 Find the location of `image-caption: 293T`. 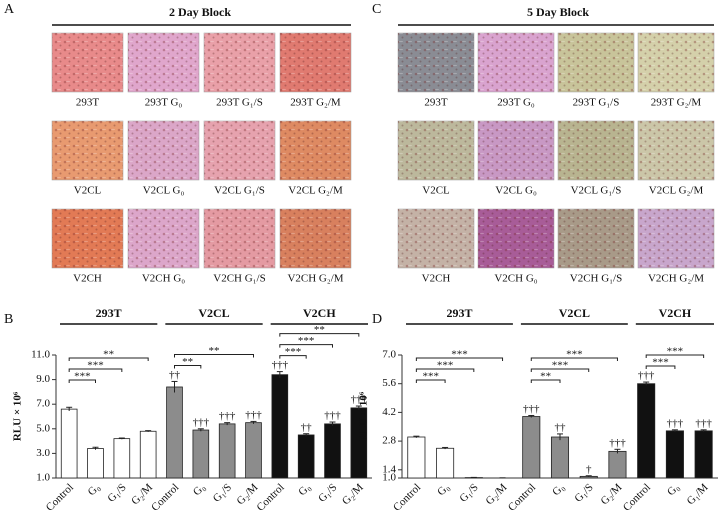

image-caption: 293T is located at coordinates (88, 103).